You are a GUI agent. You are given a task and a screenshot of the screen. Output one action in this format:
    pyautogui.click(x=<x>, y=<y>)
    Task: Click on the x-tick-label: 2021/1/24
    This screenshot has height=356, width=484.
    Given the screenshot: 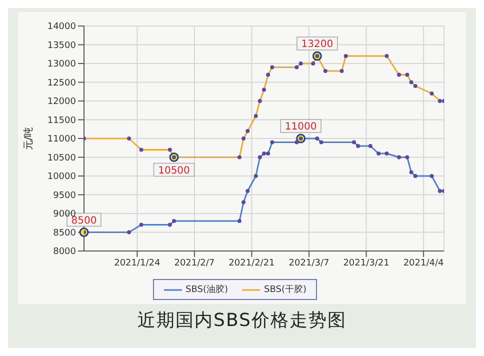 What is the action you would take?
    pyautogui.click(x=137, y=263)
    